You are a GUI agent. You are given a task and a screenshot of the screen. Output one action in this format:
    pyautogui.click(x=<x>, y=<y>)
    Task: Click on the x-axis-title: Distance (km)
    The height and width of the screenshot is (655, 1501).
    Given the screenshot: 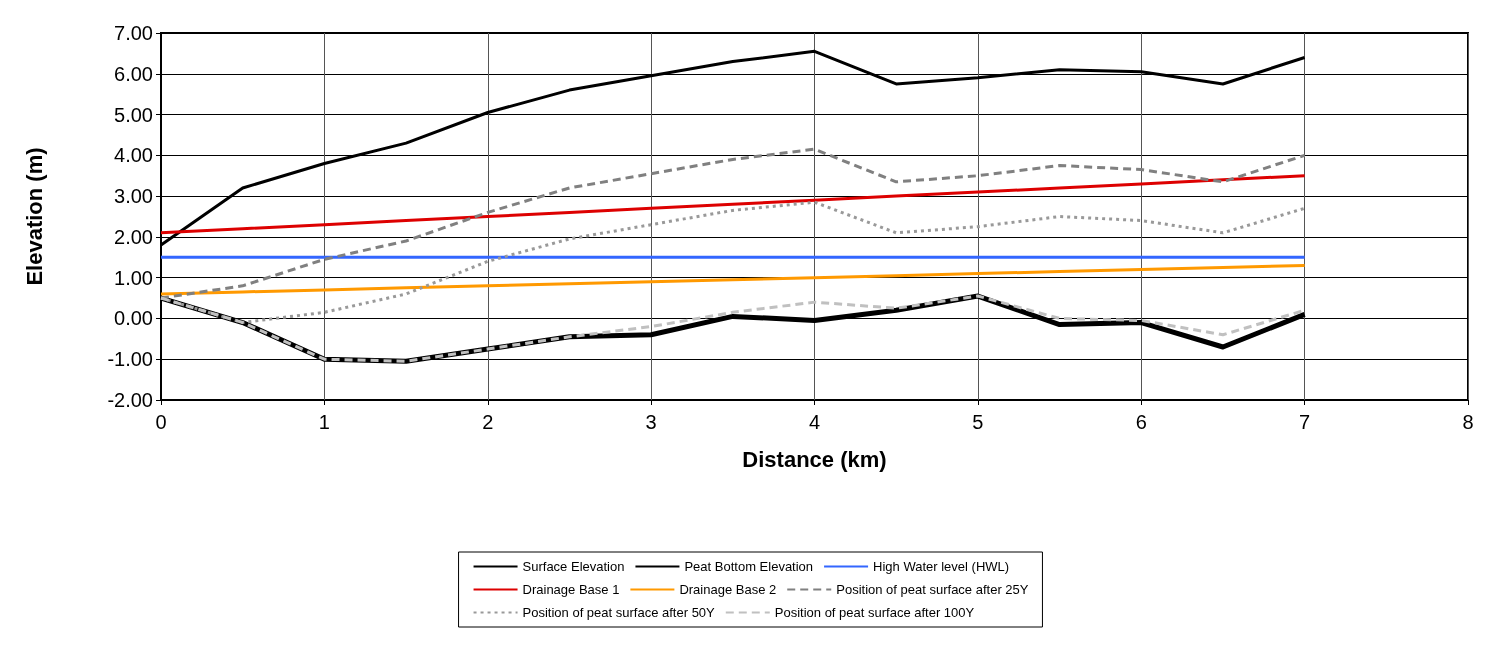 What is the action you would take?
    pyautogui.click(x=814, y=459)
    